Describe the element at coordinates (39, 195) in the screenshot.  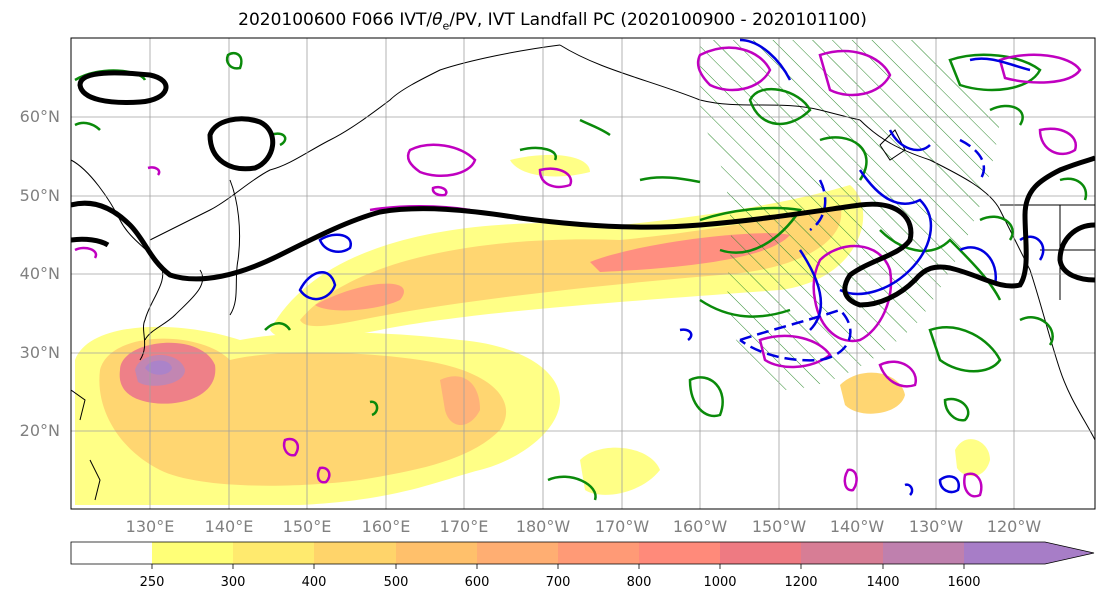
I see `lat-label: 50°N` at that location.